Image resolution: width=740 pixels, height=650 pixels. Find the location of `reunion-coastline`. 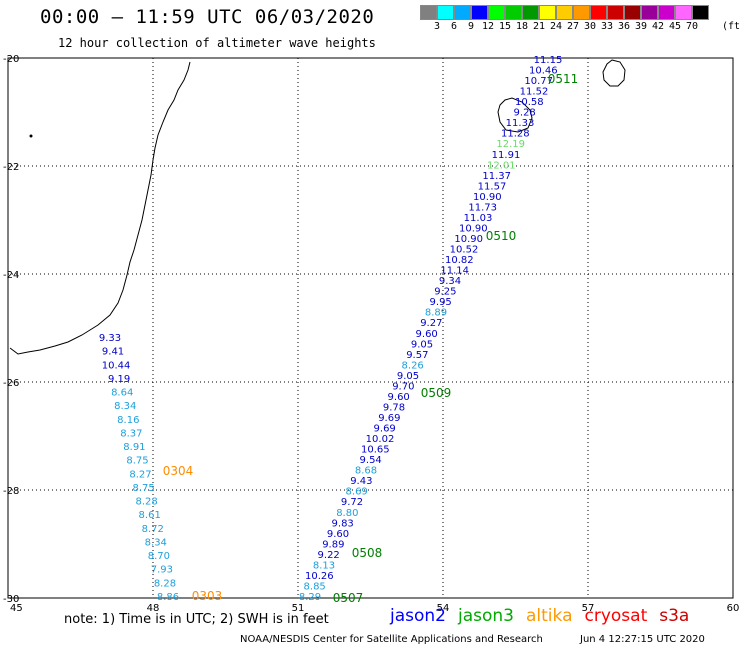

reunion-coastline is located at coordinates (515, 115).